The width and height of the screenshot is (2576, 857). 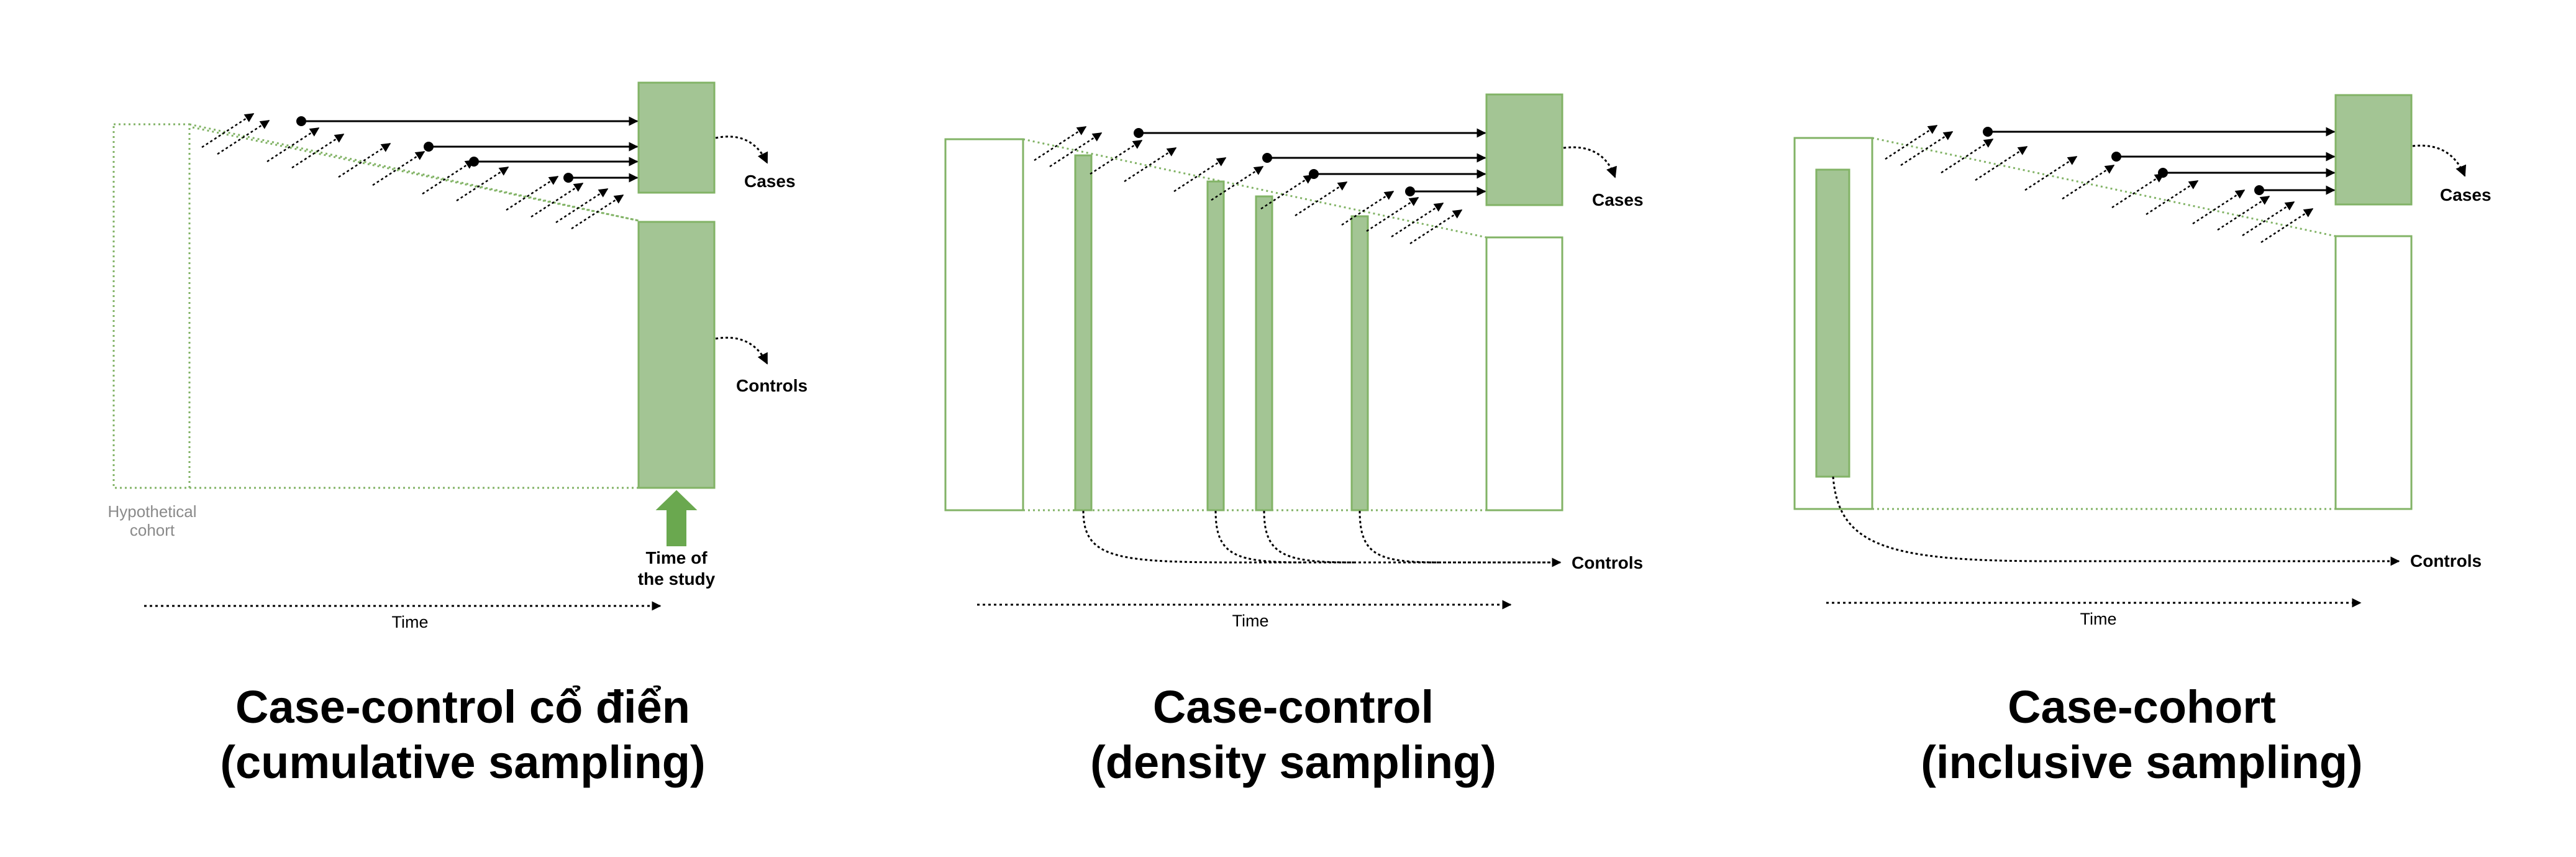 I want to click on time-of-study-arrow, so click(x=676, y=518).